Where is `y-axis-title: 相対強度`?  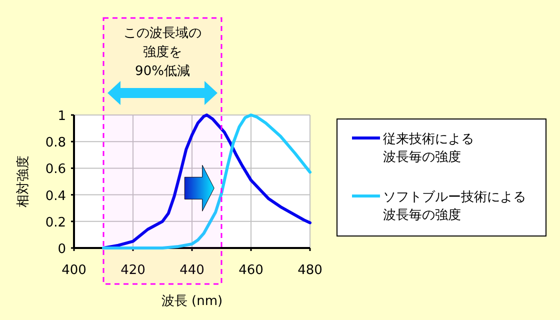
y-axis-title: 相対強度 is located at coordinates (23, 182).